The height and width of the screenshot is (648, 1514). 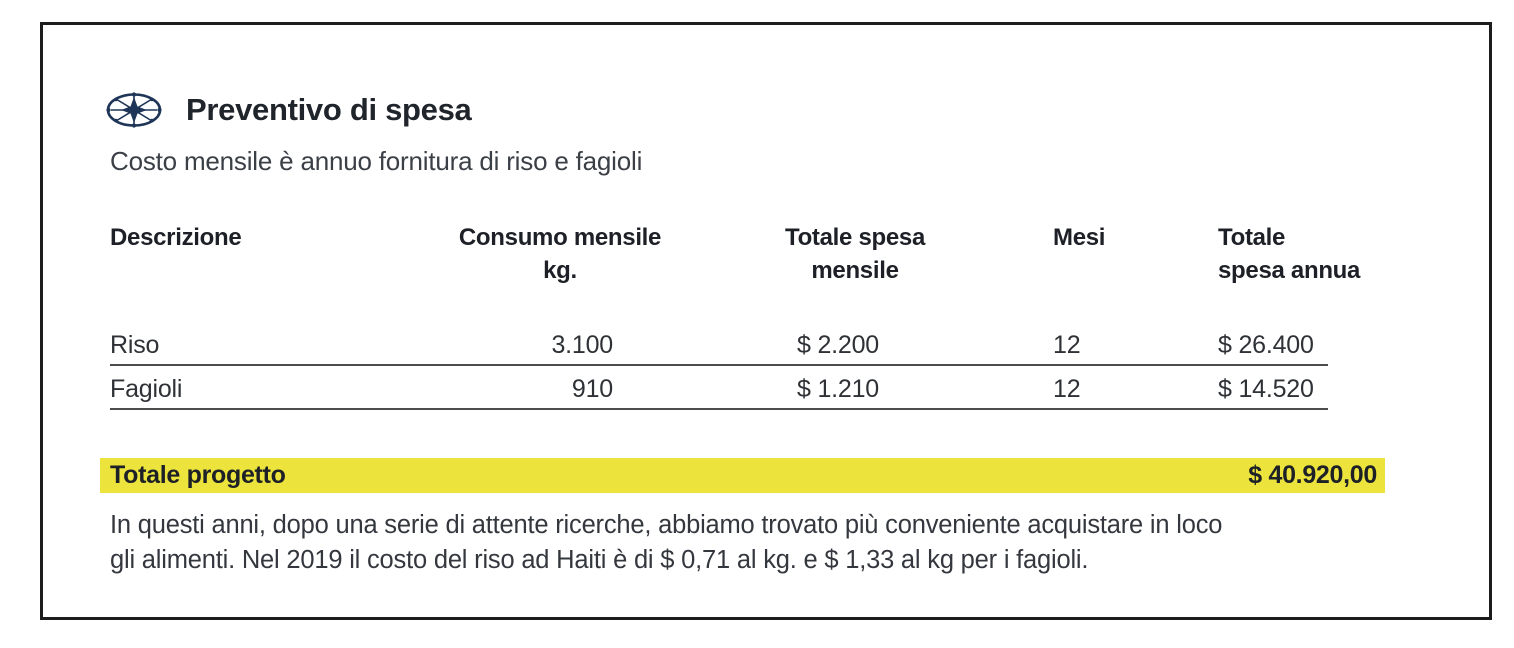 What do you see at coordinates (742, 475) in the screenshot?
I see `total-highlight-row: Totale progetto $ 40.920,00` at bounding box center [742, 475].